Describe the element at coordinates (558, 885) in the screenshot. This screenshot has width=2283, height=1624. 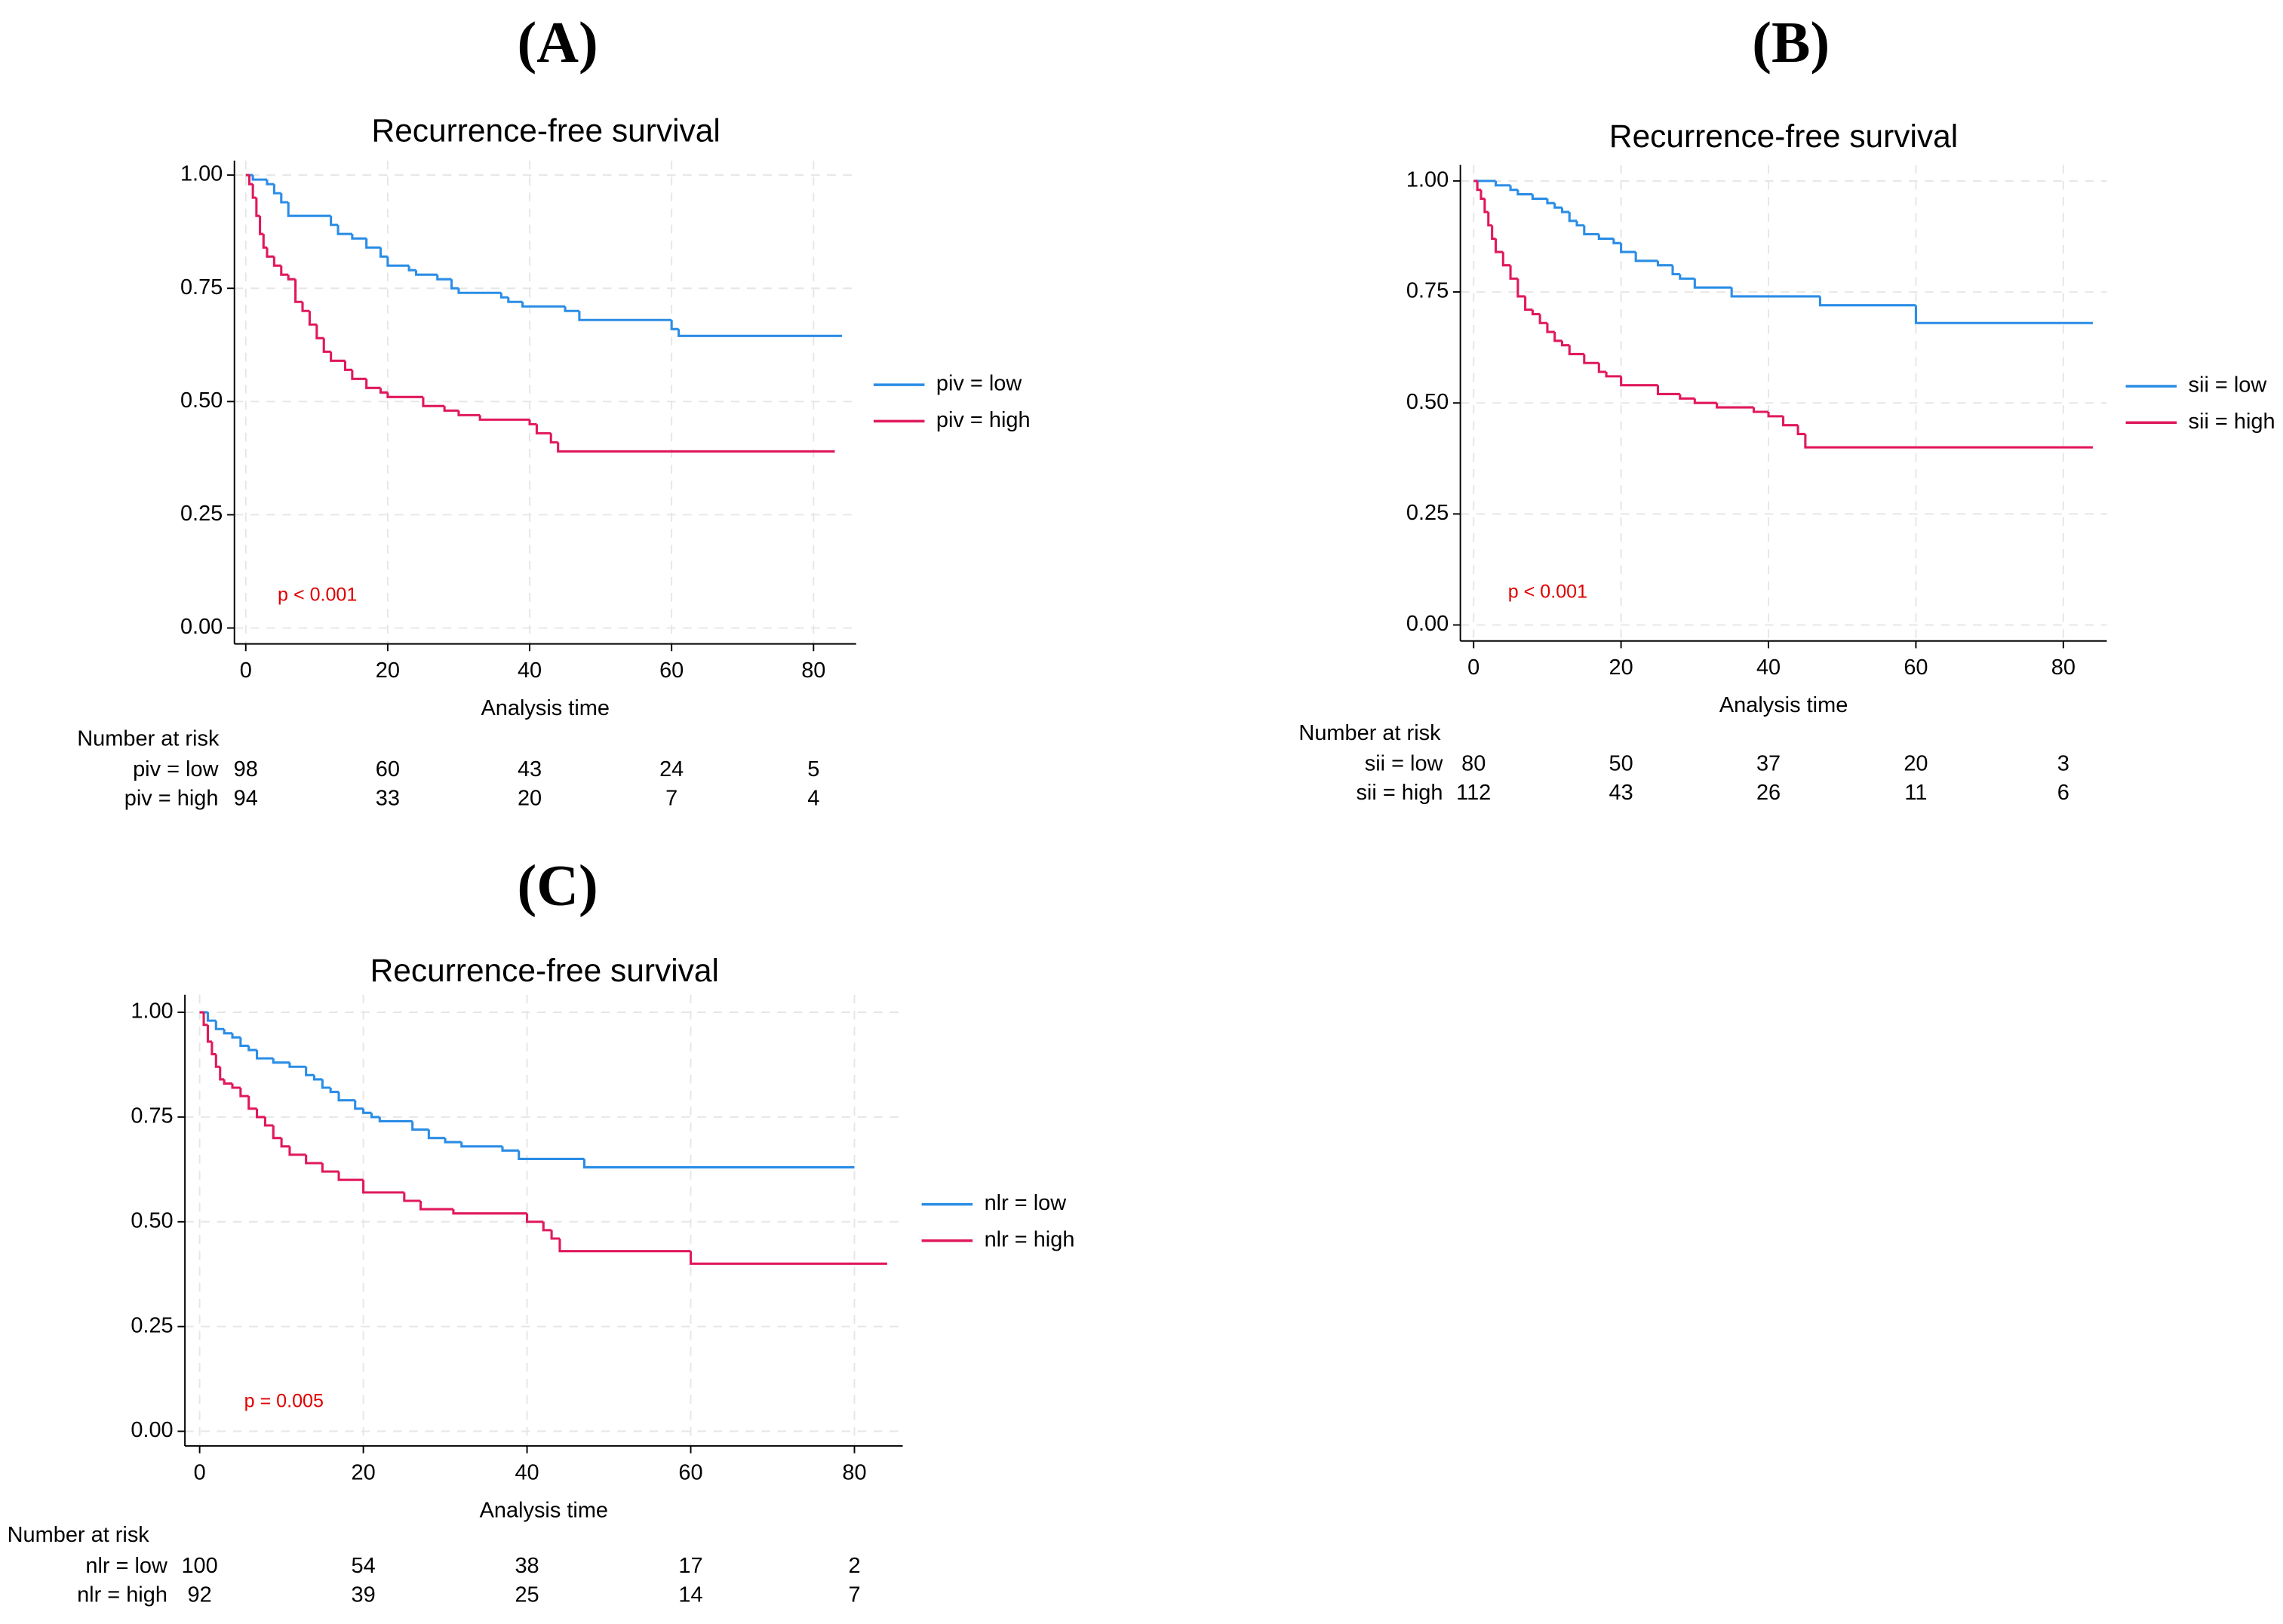
I see `panel-label: (C)` at that location.